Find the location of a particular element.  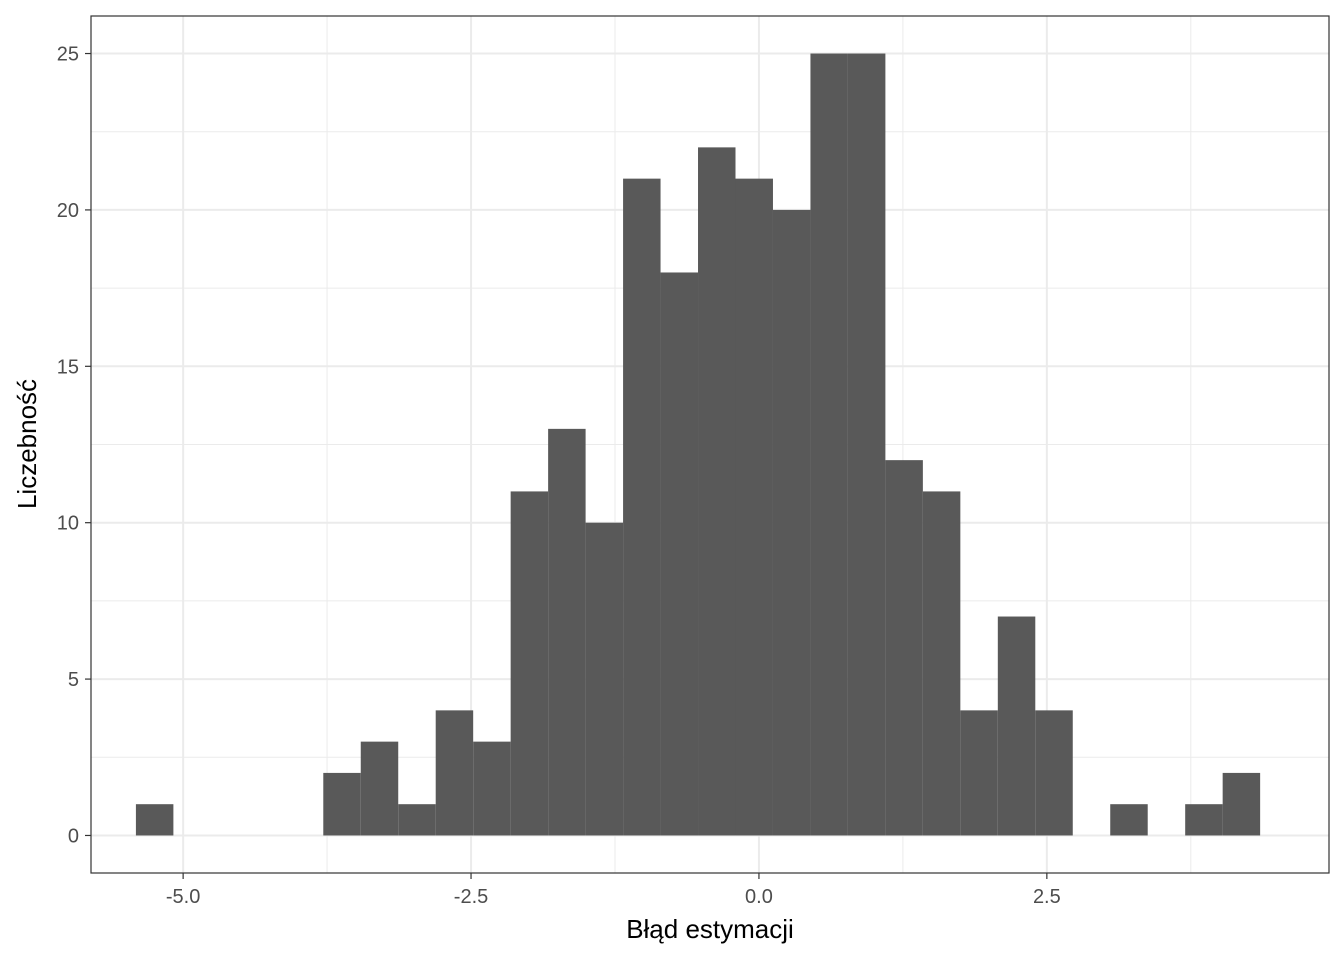

y-tick-label: 15 is located at coordinates (68, 367).